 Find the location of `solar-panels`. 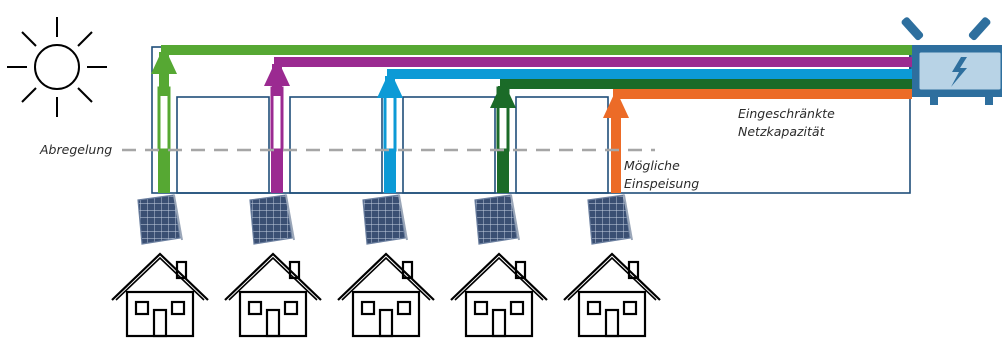

solar-panels is located at coordinates (385, 219).